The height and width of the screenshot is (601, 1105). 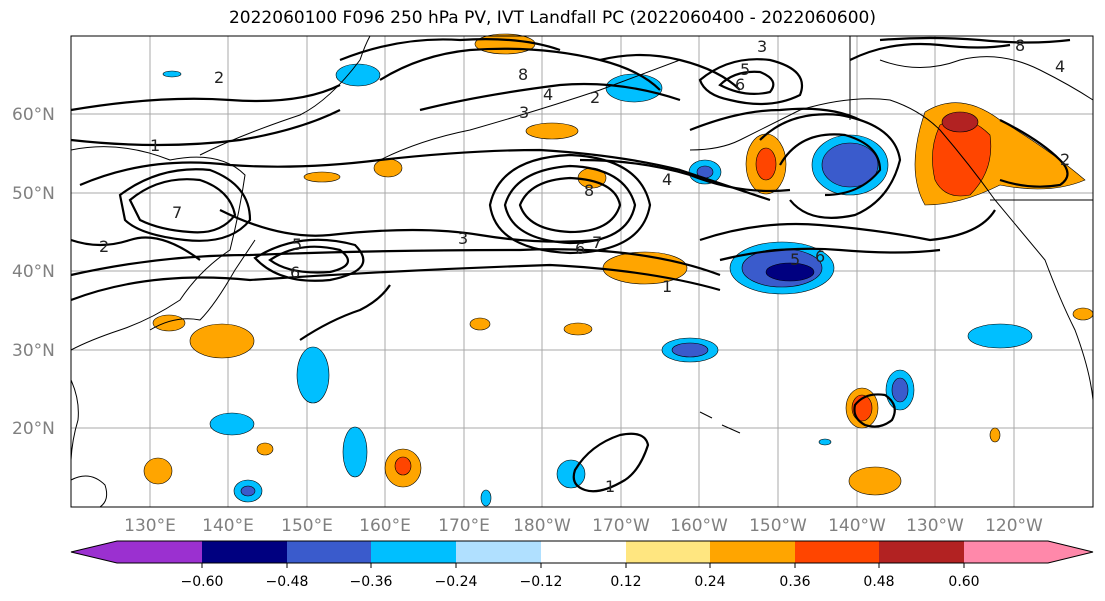 What do you see at coordinates (456, 582) in the screenshot?
I see `colorbar-tick-label: −0.24` at bounding box center [456, 582].